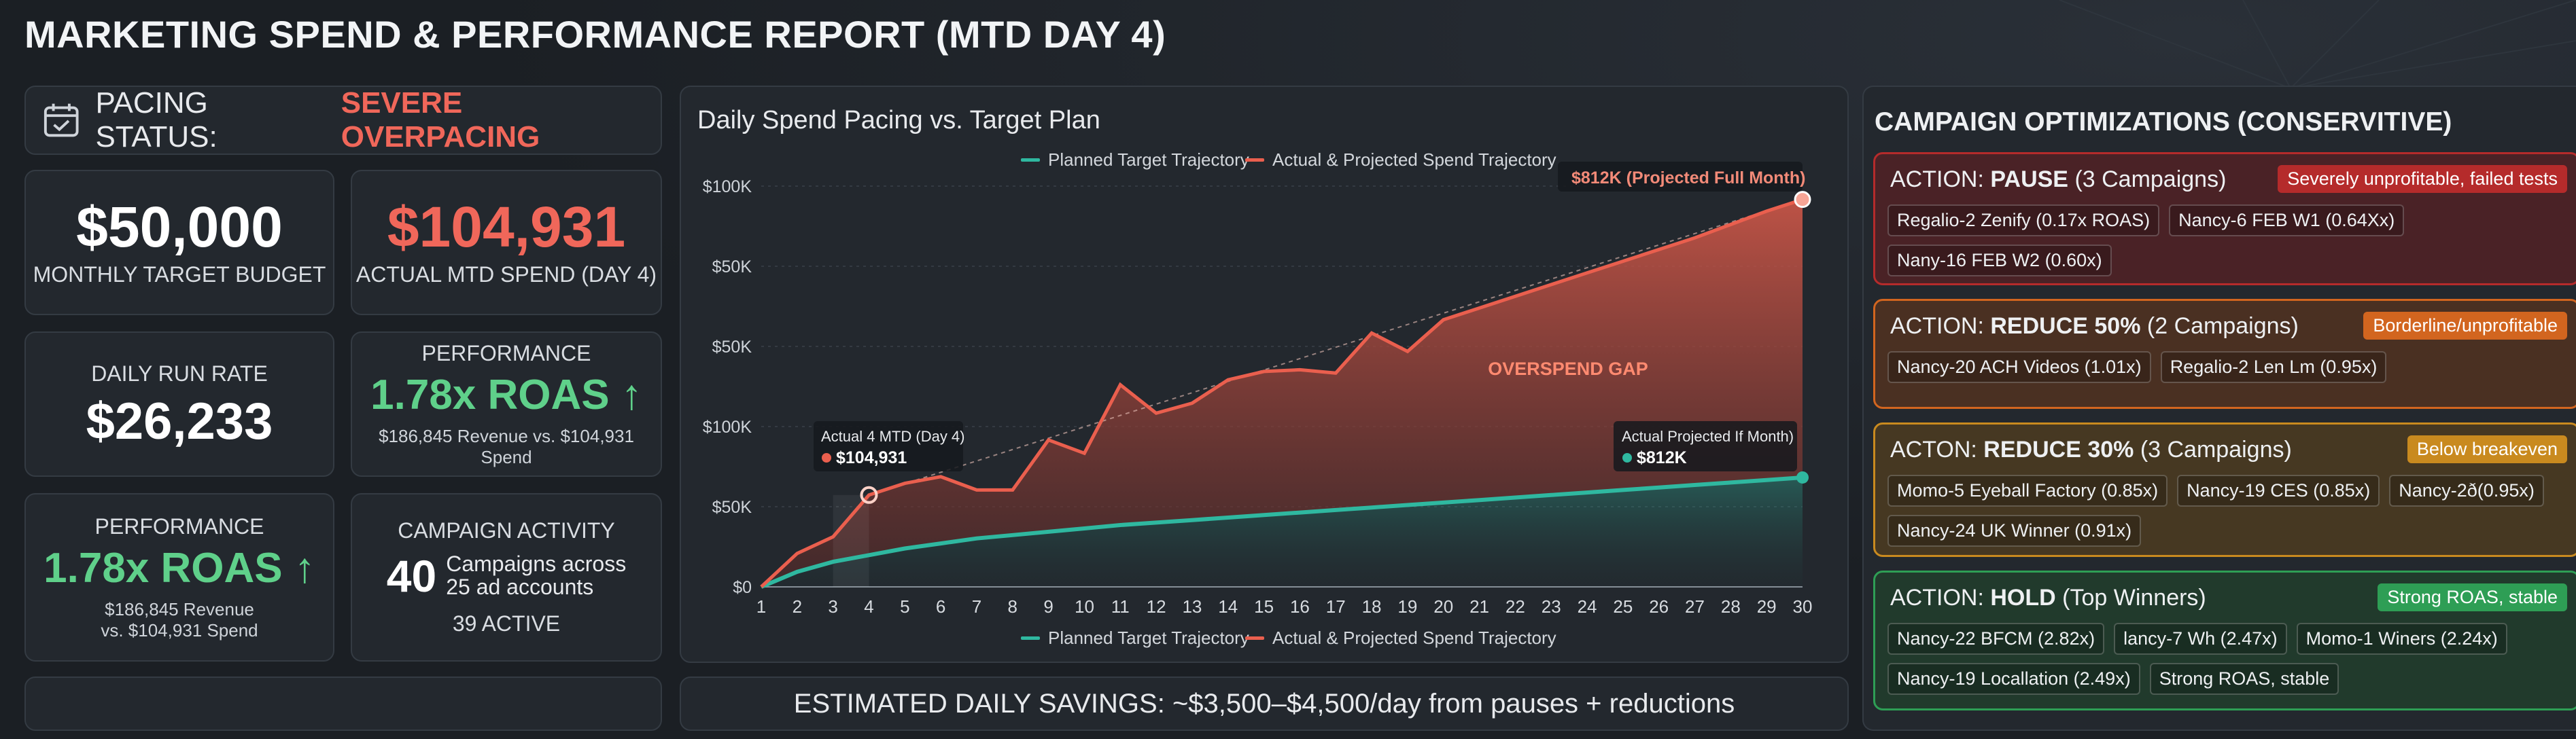 The width and height of the screenshot is (2576, 739). Describe the element at coordinates (2163, 122) in the screenshot. I see `optimizations-title: CAMPAIGN OPTIMIZATIONS (CONSERVITIVE)` at that location.